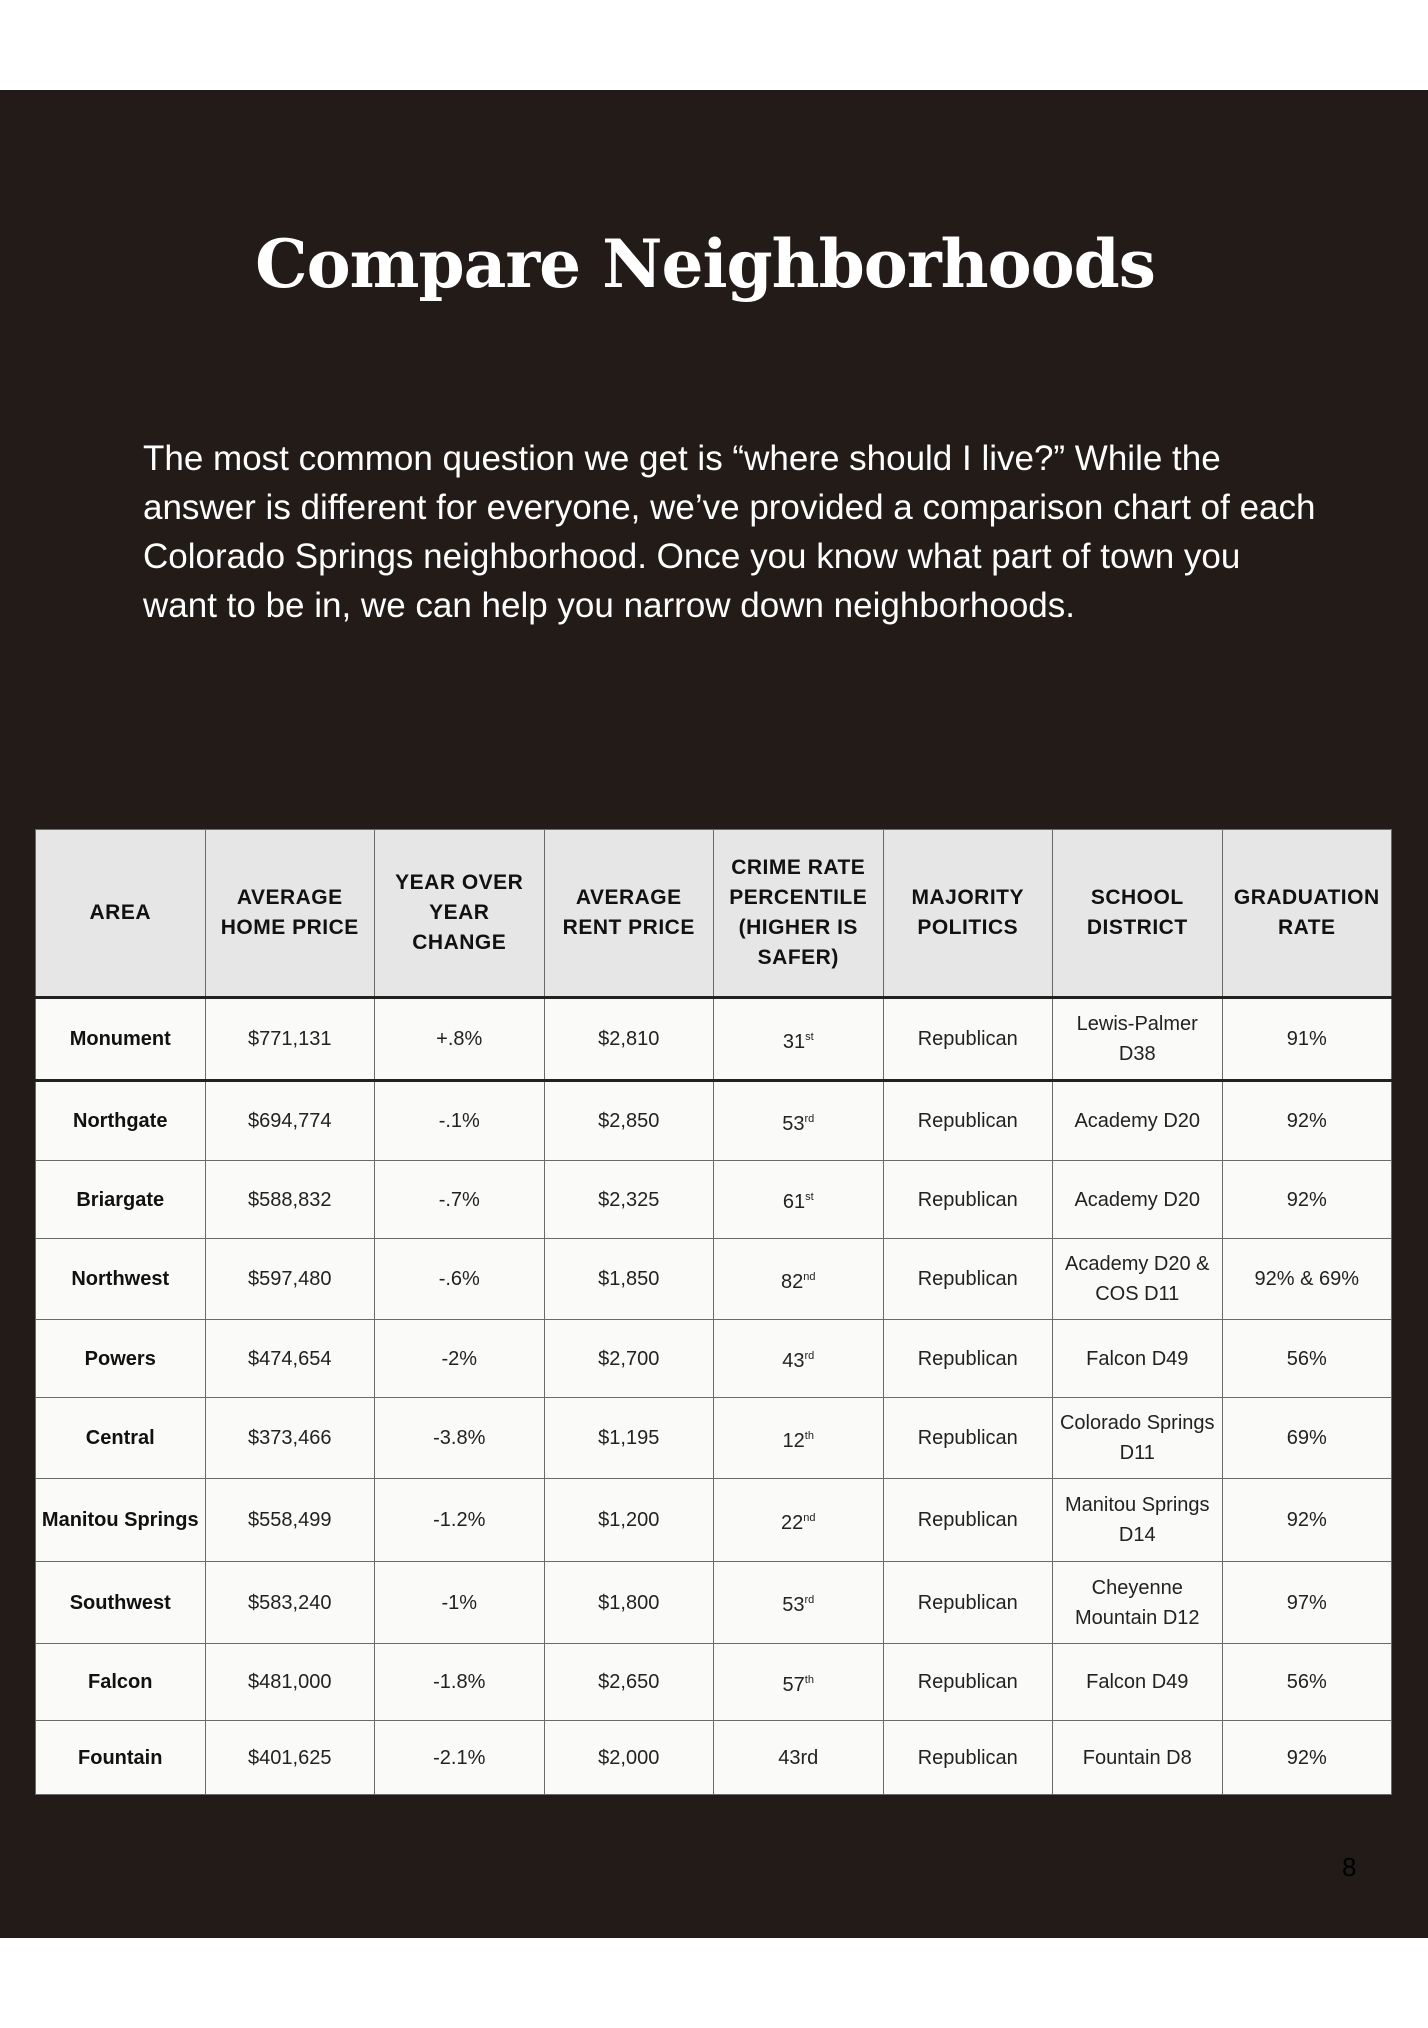 The height and width of the screenshot is (2028, 1428). What do you see at coordinates (1137, 1039) in the screenshot?
I see `cell-school-district: Lewis-Palmer D38` at bounding box center [1137, 1039].